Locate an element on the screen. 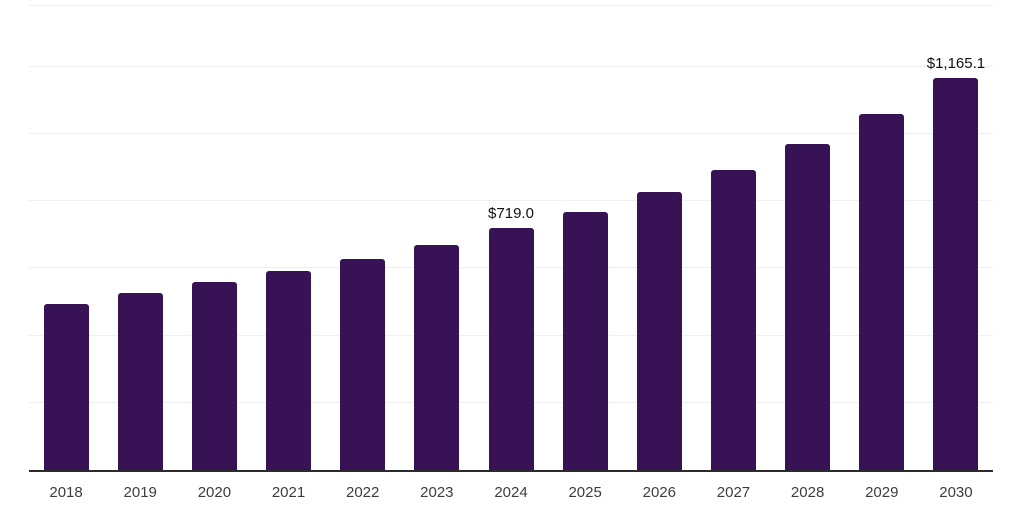 The image size is (1024, 512). x-tick-label-2024: 2024 is located at coordinates (511, 492).